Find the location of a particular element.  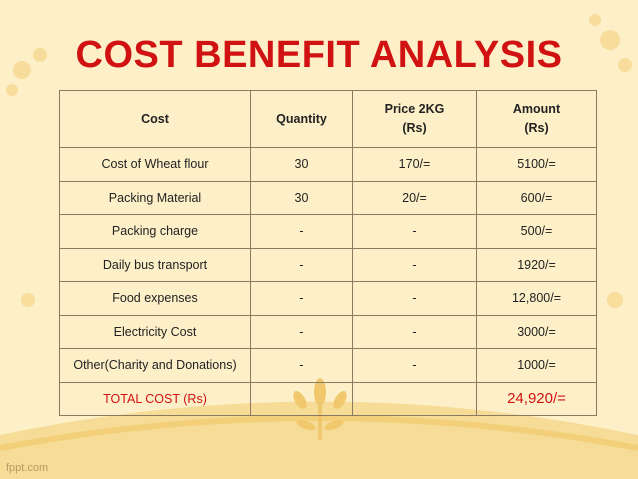

header-price-line1: Price 2KG is located at coordinates (414, 109).